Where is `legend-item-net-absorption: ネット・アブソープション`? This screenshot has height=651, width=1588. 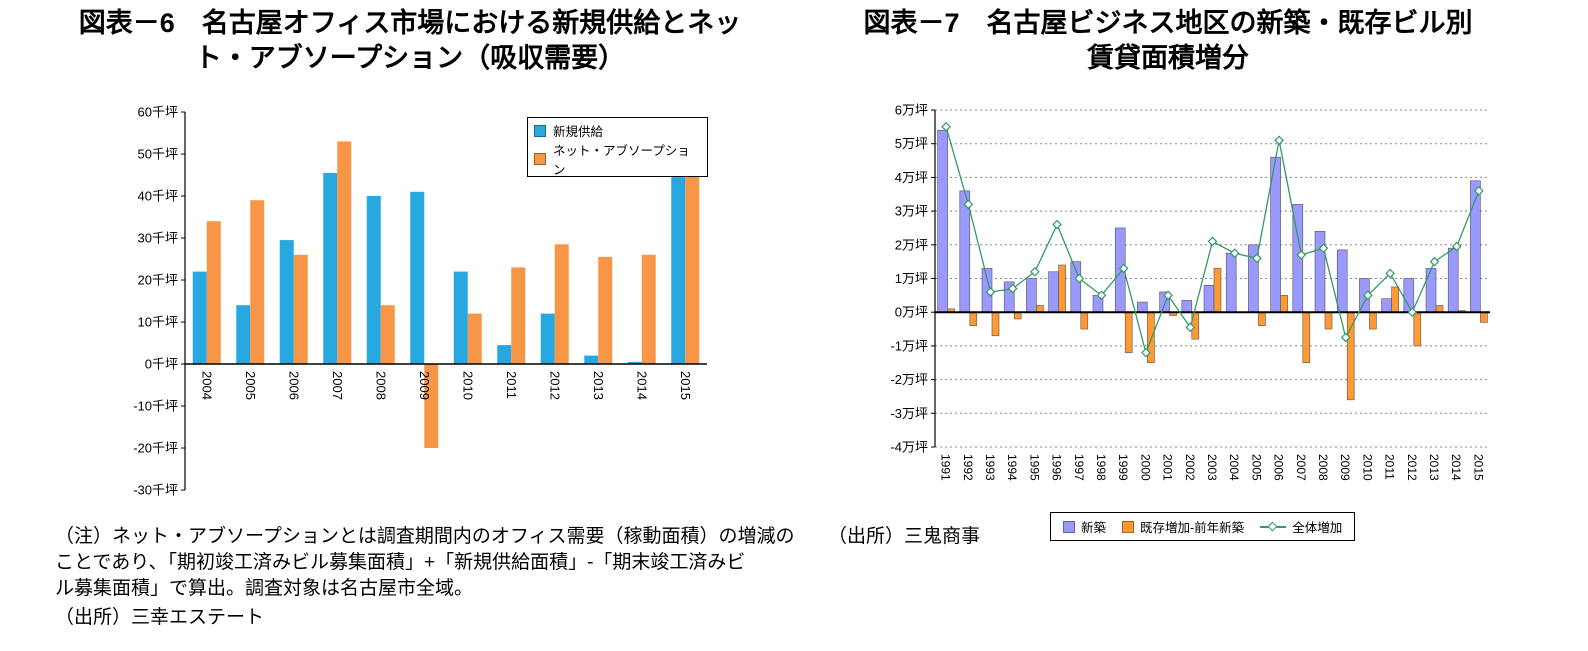
legend-item-net-absorption: ネット・アブソープション is located at coordinates (617, 159).